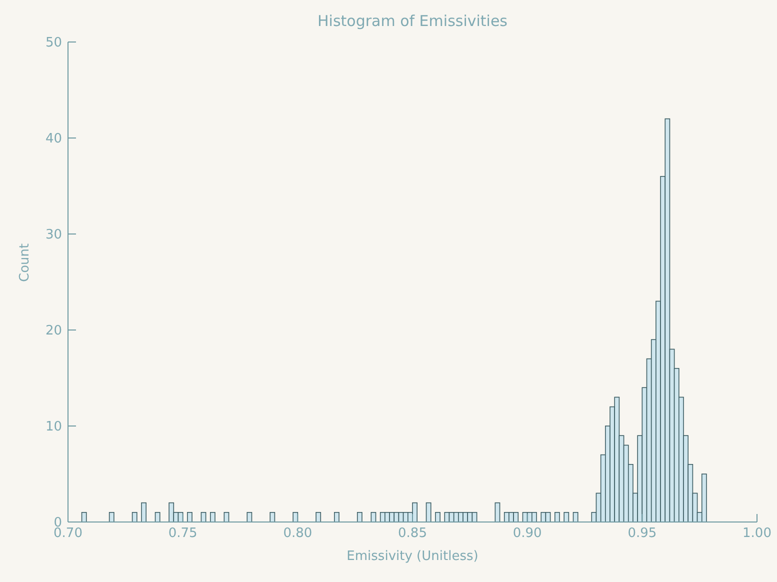 Image resolution: width=777 pixels, height=582 pixels. I want to click on y-tick-label: 30, so click(53, 235).